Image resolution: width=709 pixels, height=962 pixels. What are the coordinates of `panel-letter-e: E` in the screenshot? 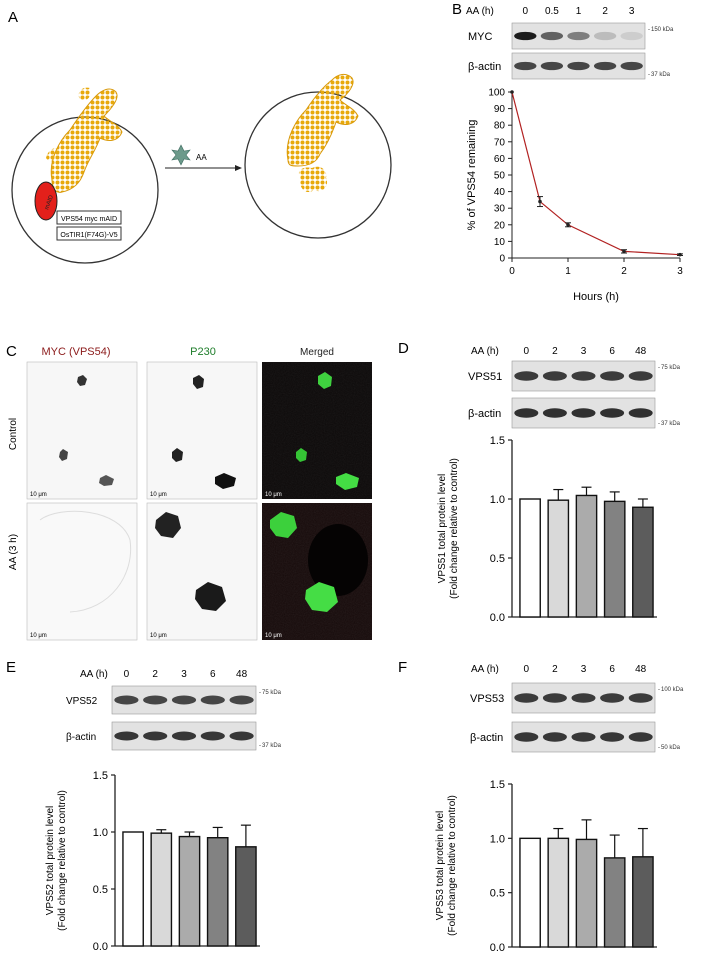 It's located at (11, 667).